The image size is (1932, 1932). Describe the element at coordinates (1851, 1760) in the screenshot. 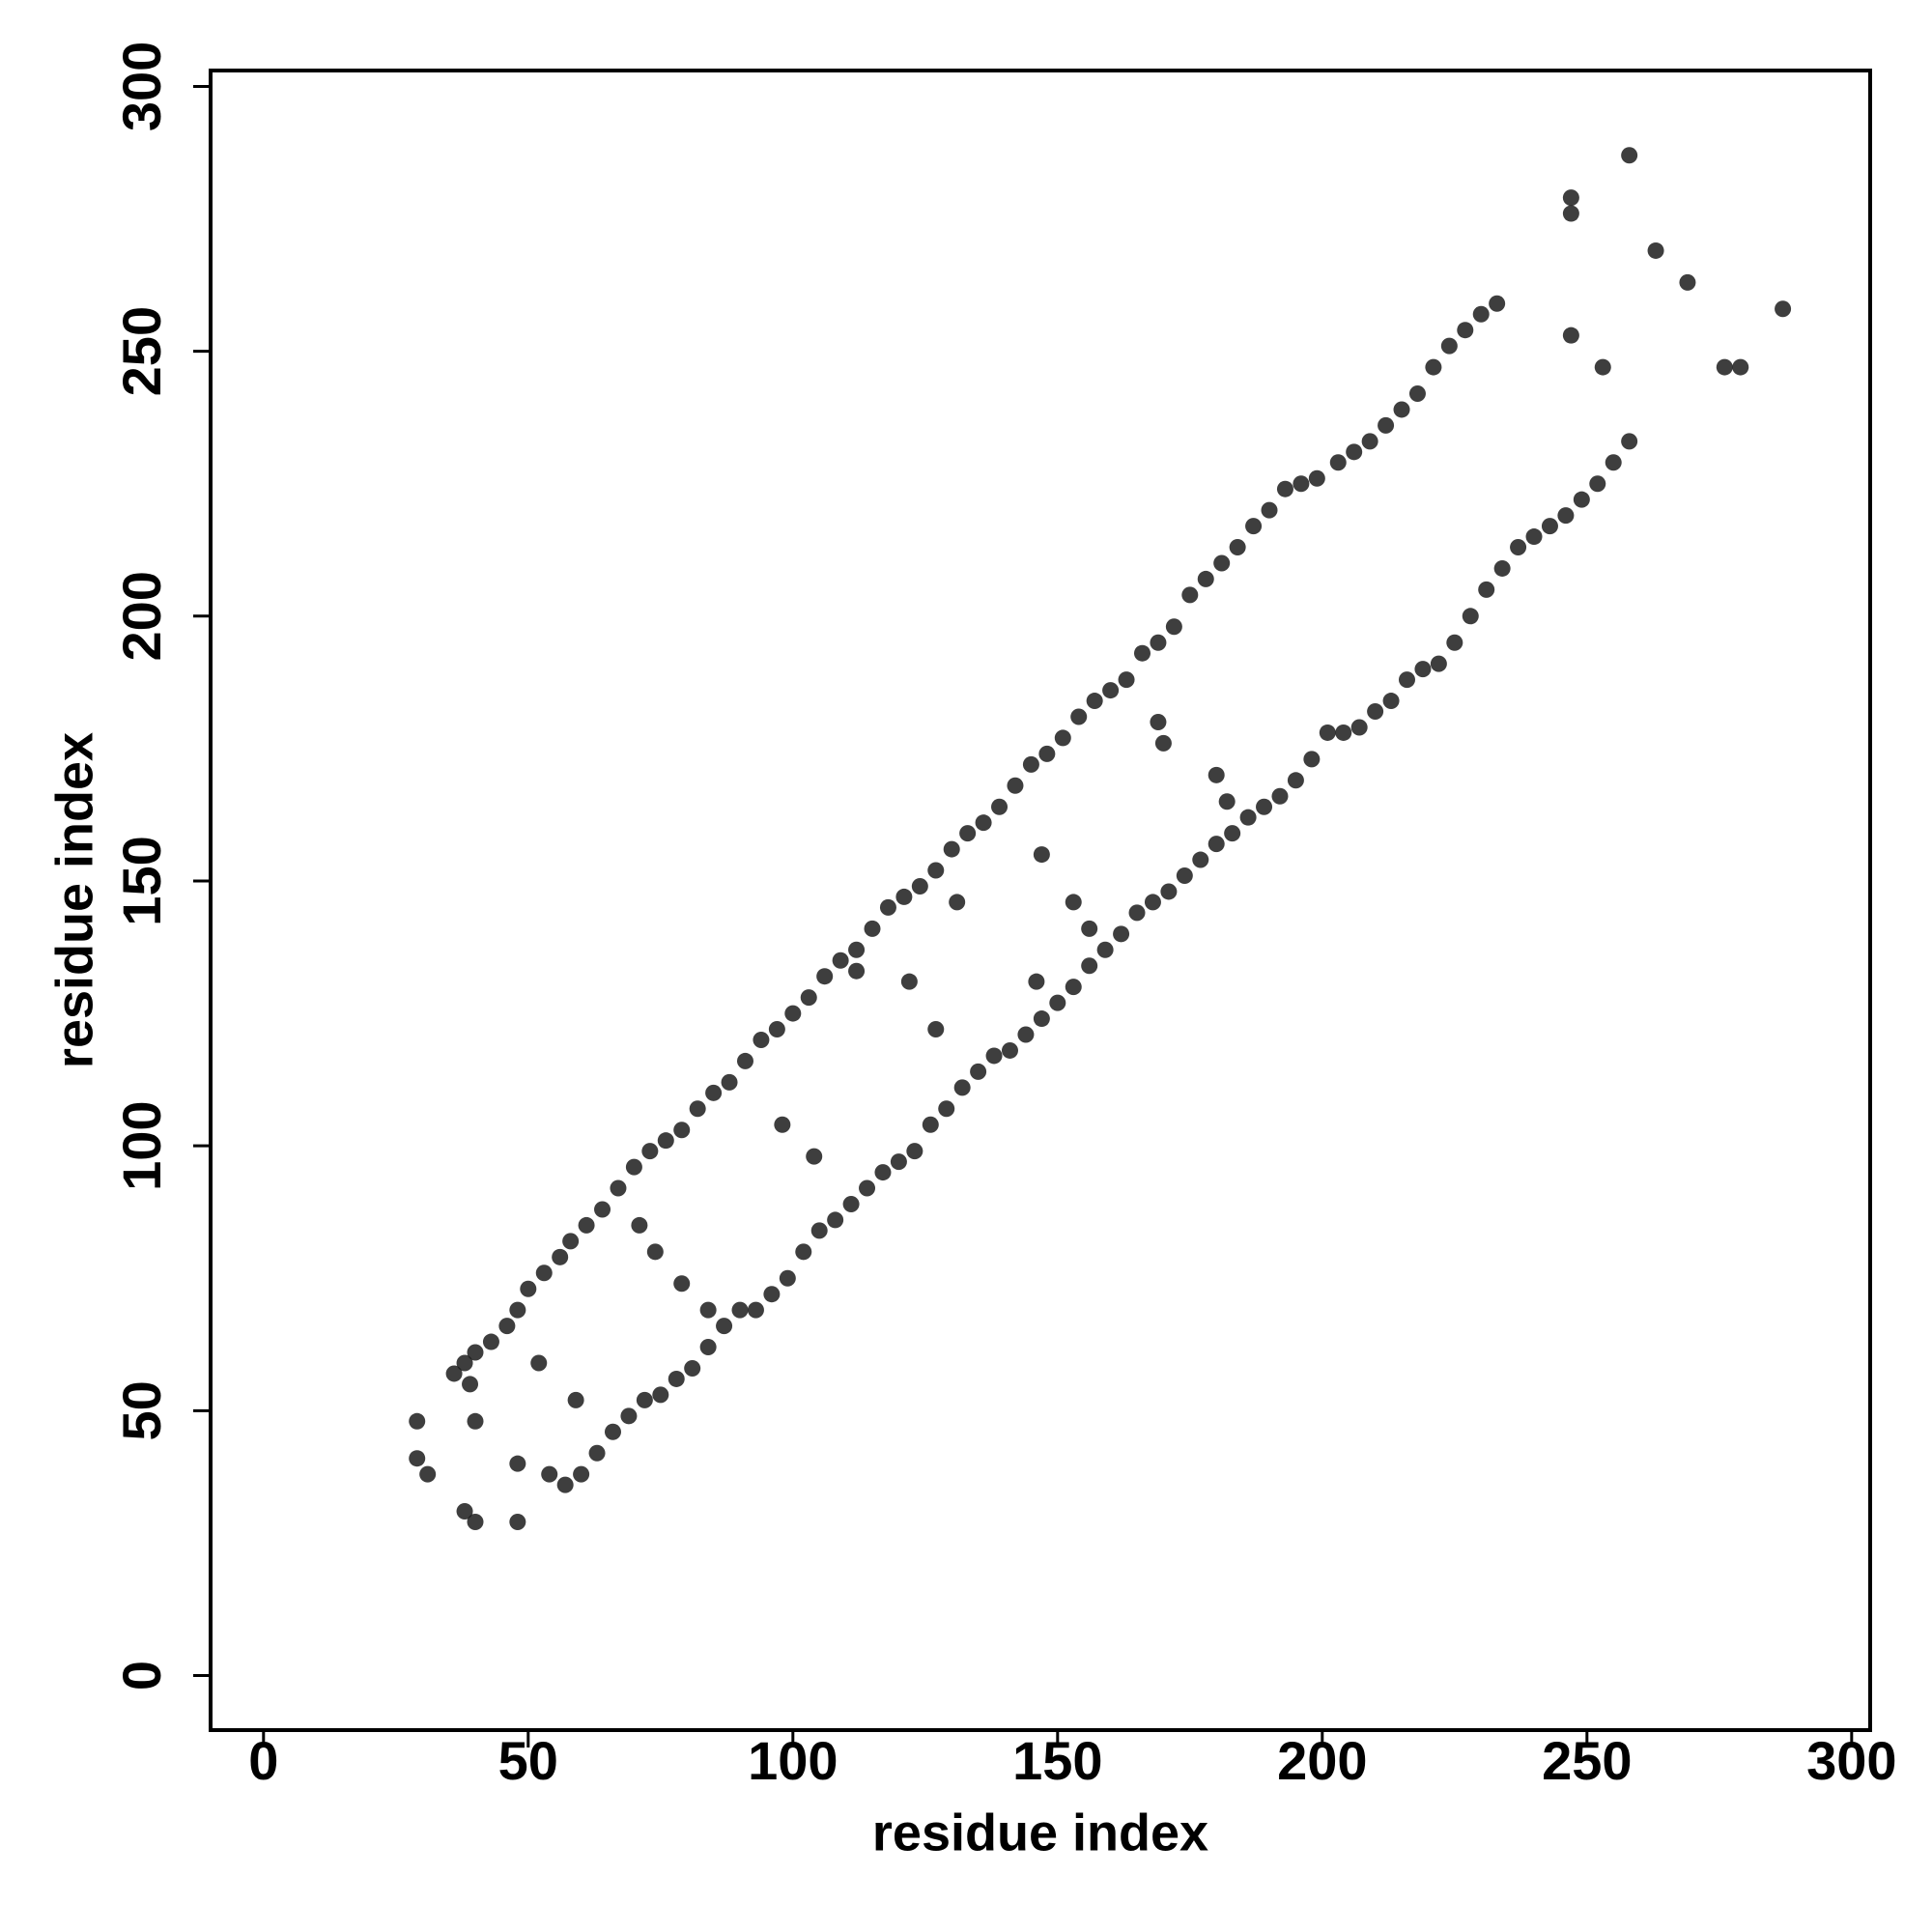

I see `x-tick-label: 300` at that location.